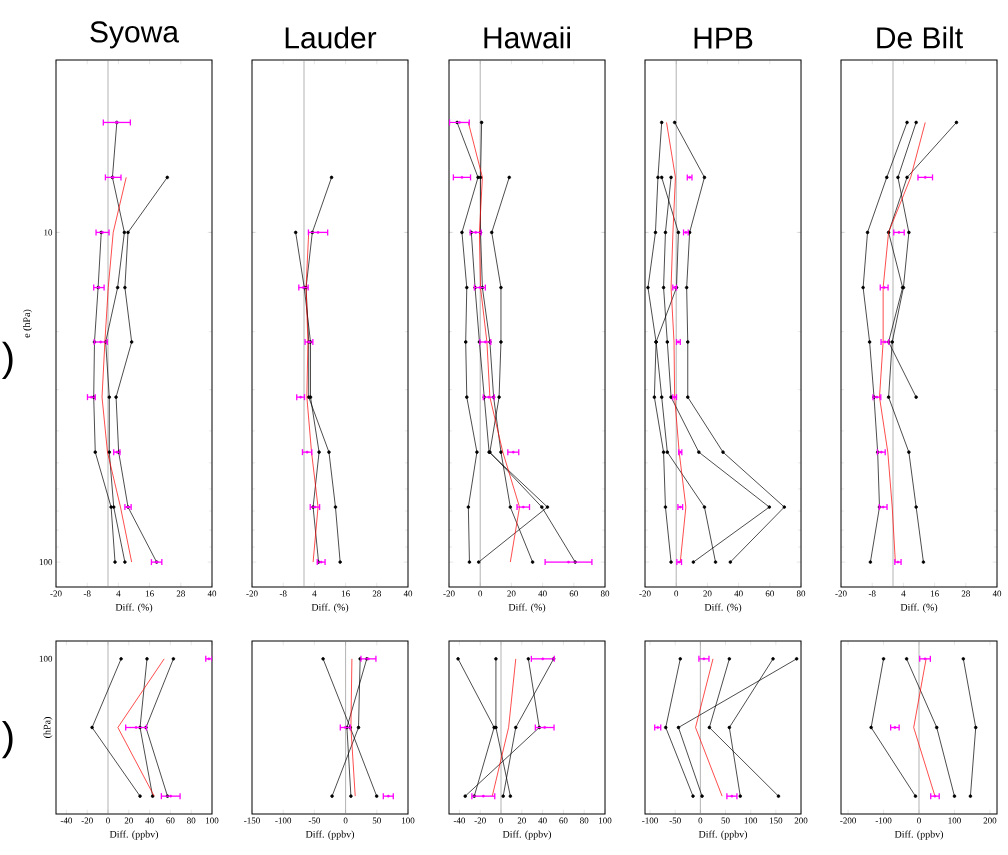  I want to click on x-tick-label: -150, so click(252, 820).